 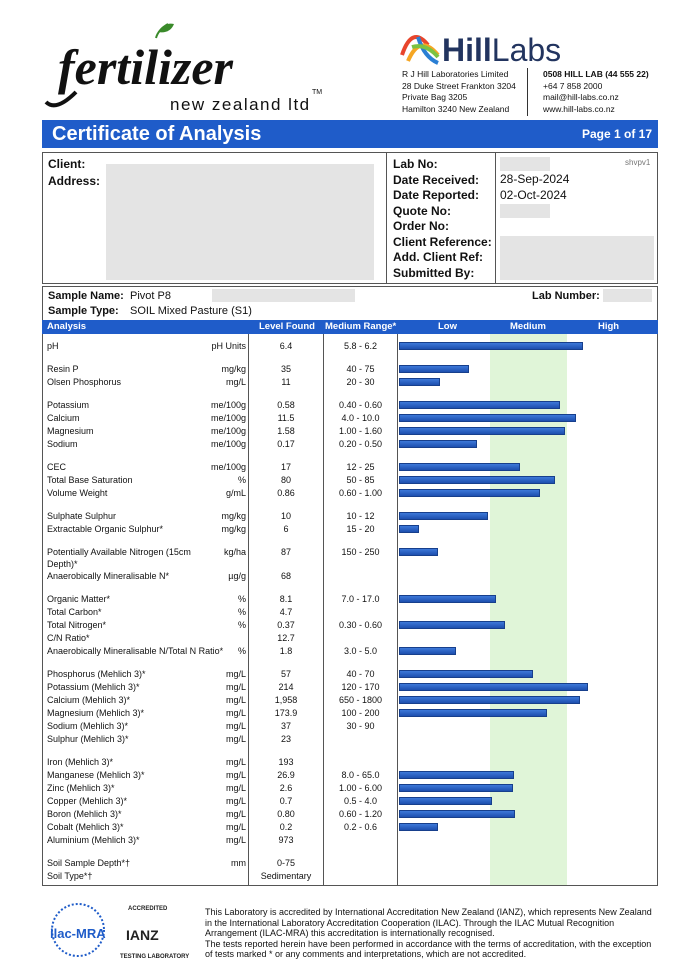 I want to click on analysis: CEC, so click(x=57, y=467).